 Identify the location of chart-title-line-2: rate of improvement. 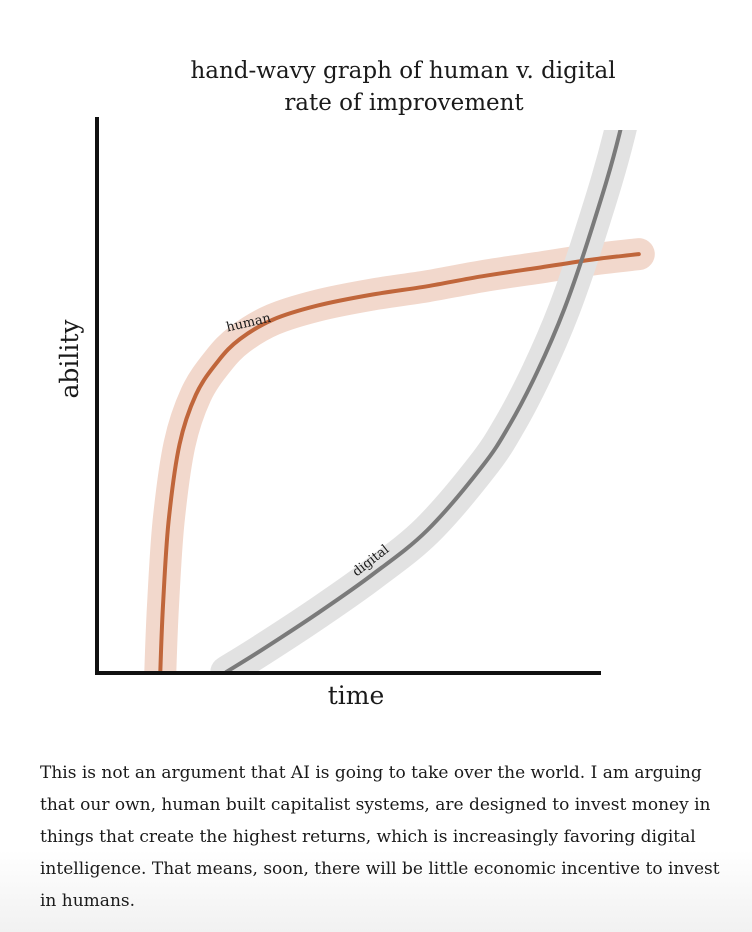
(404, 103).